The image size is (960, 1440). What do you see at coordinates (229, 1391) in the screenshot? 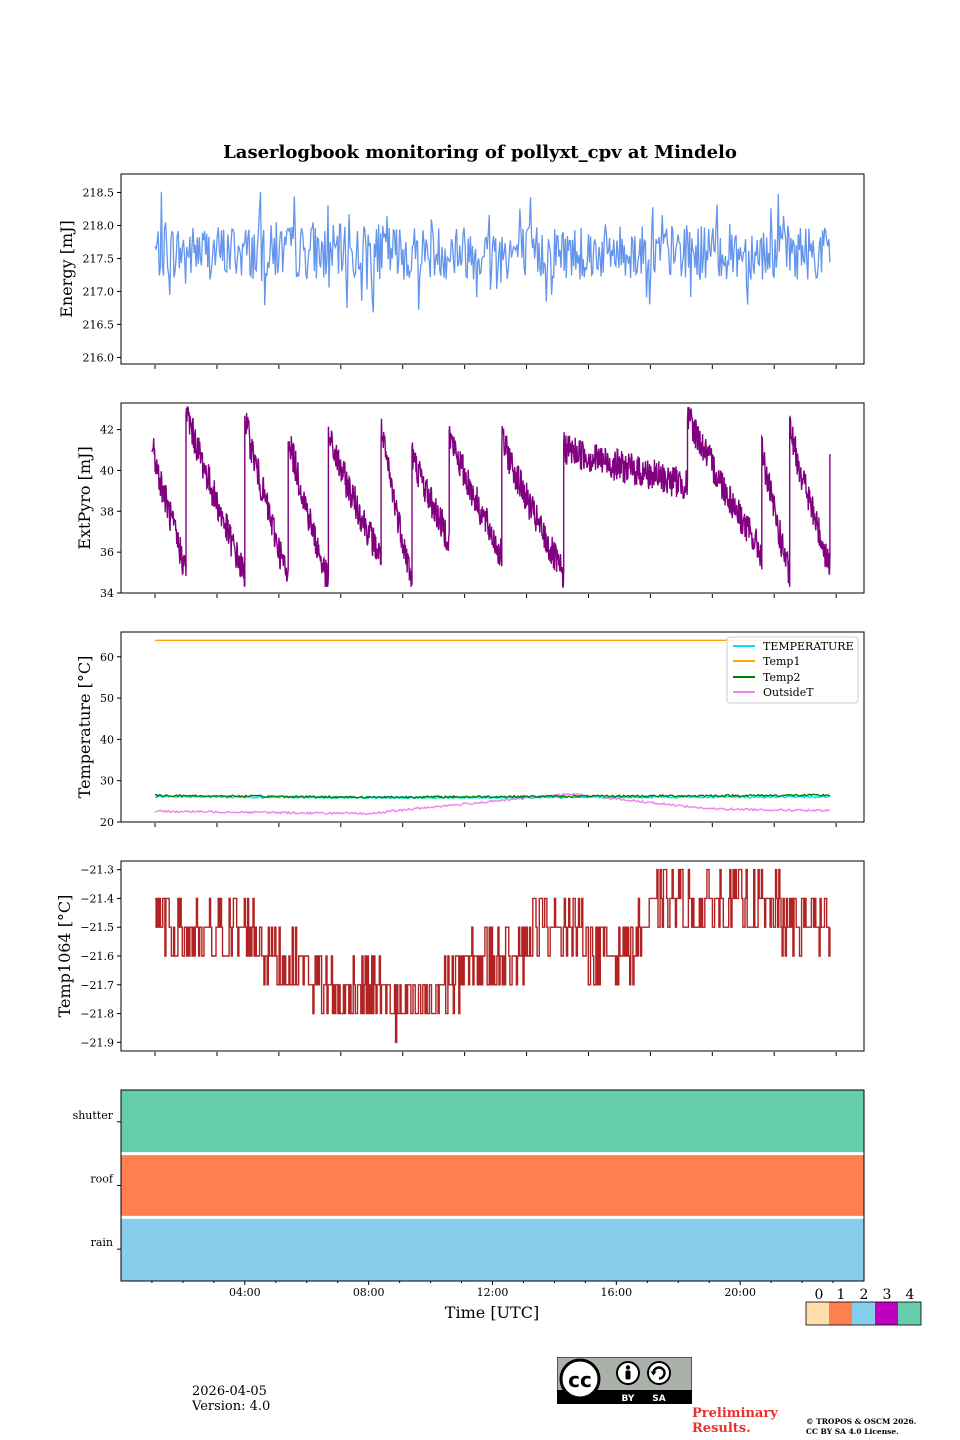
I see `footer-date: 2026-04-05` at bounding box center [229, 1391].